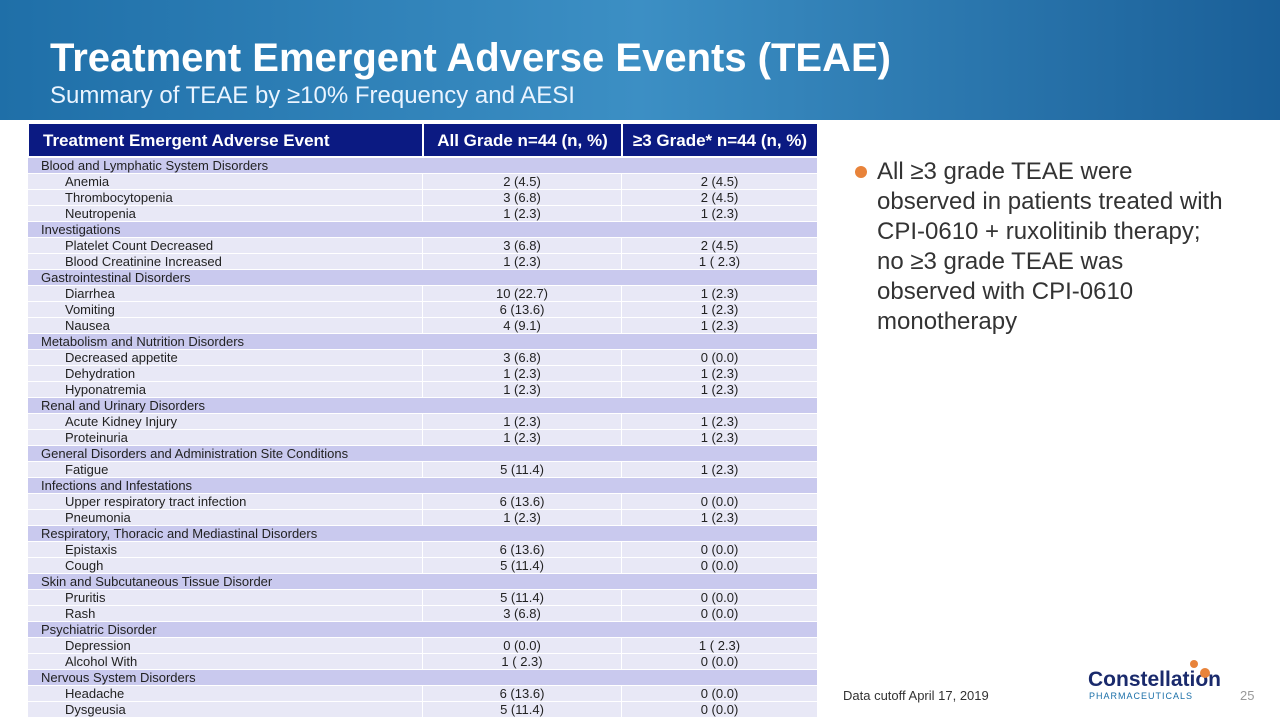 This screenshot has width=1280, height=720. What do you see at coordinates (225, 326) in the screenshot?
I see `event-cell: Nausea` at bounding box center [225, 326].